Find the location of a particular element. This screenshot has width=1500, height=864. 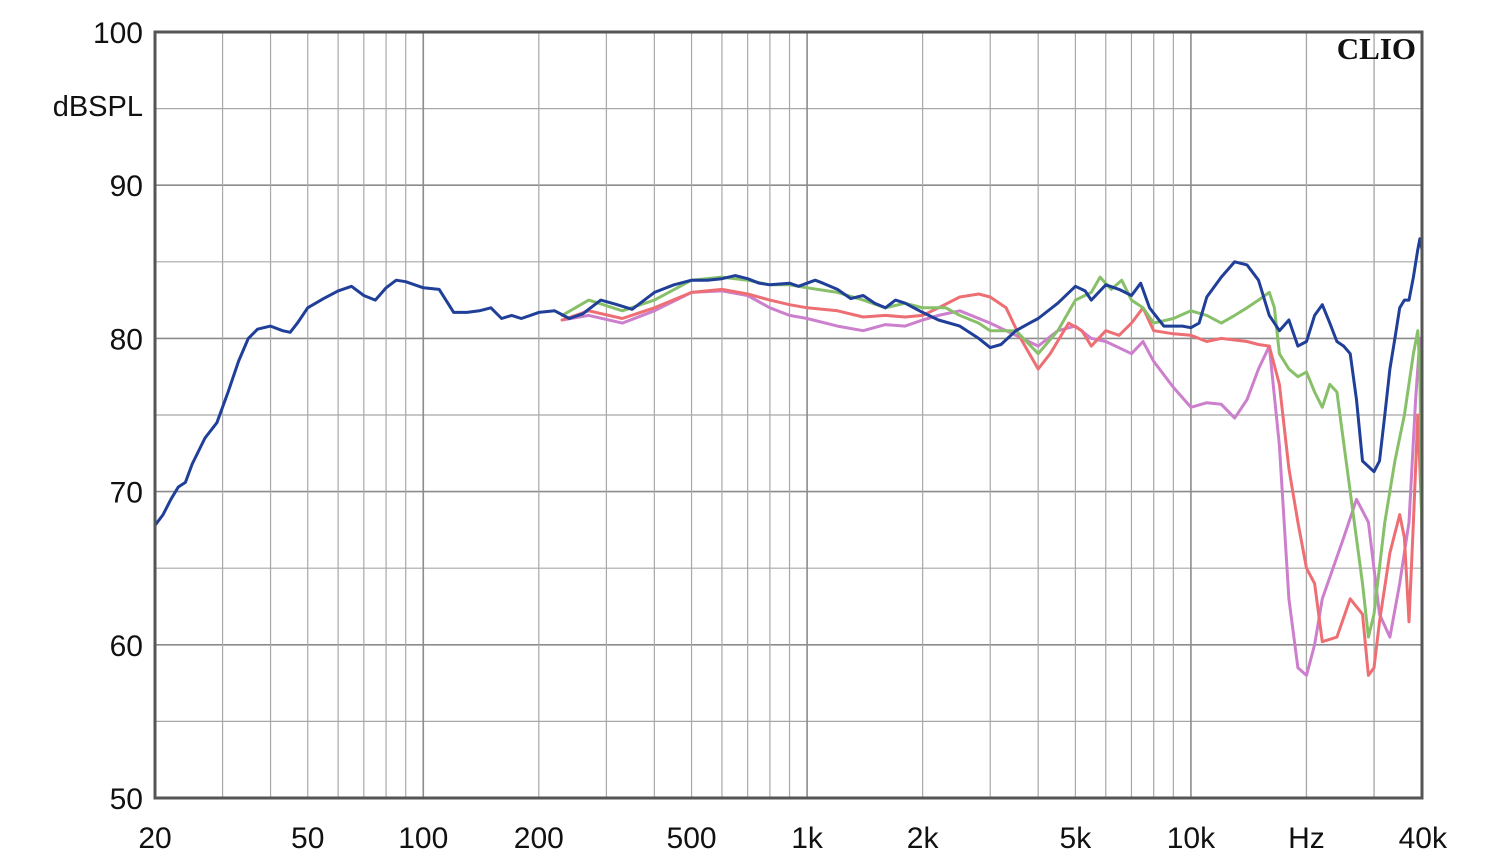

y-tick-label: 90 is located at coordinates (126, 186).